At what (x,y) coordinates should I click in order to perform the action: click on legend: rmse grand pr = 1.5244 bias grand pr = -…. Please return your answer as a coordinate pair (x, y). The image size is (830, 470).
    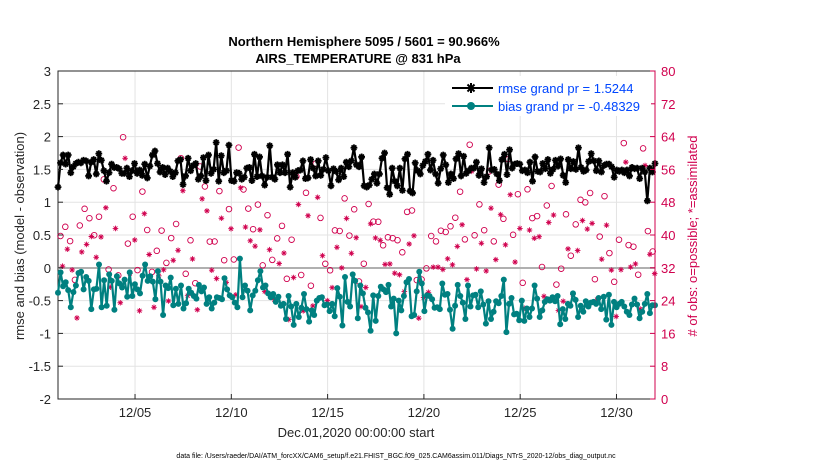
    Looking at the image, I should click on (548, 96).